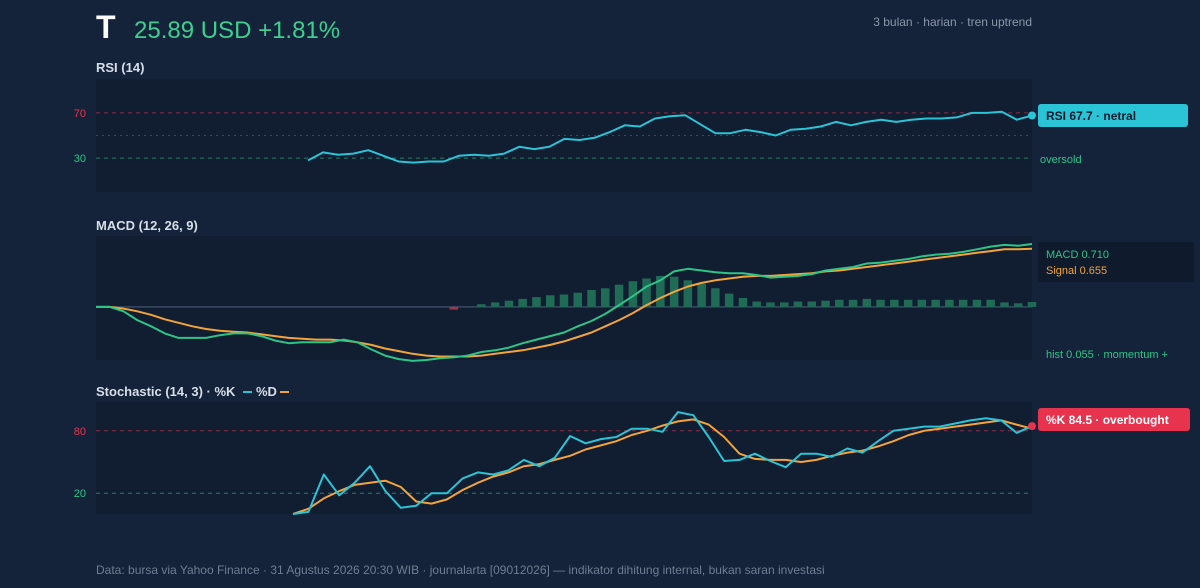 This screenshot has height=588, width=1200. What do you see at coordinates (952, 22) in the screenshot?
I see `chart-meta: 3 bulan · harian · tren uptrend` at bounding box center [952, 22].